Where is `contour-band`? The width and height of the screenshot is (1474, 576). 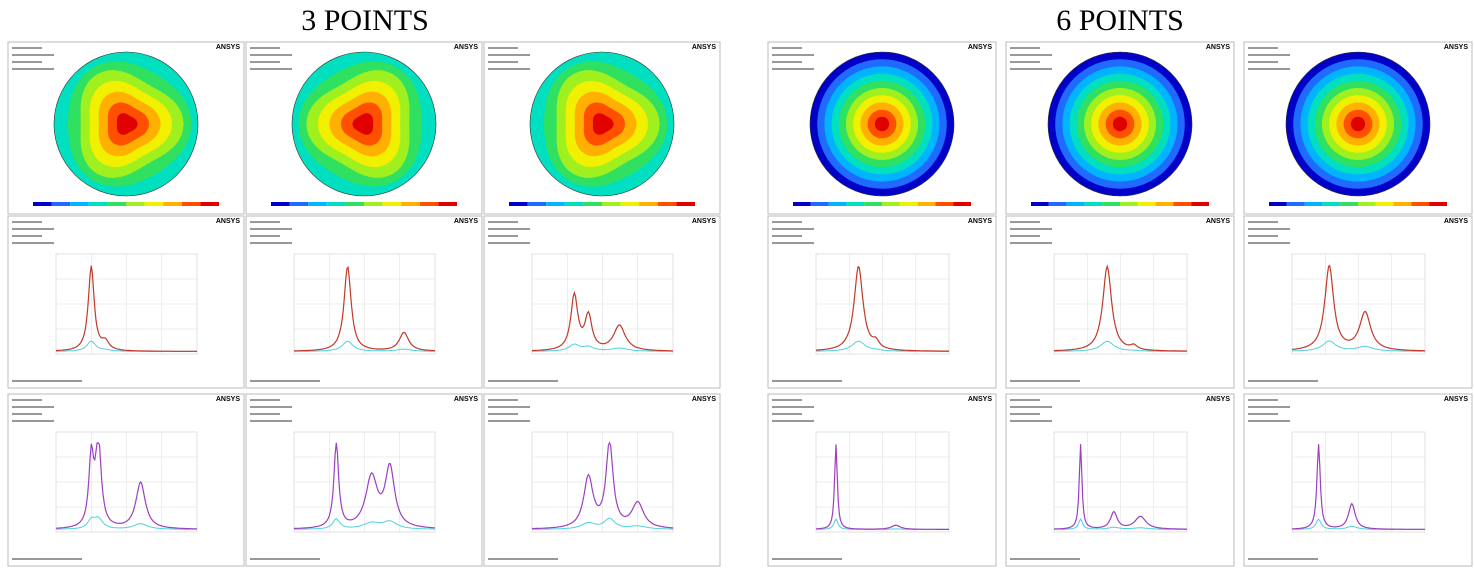 contour-band is located at coordinates (363, 124).